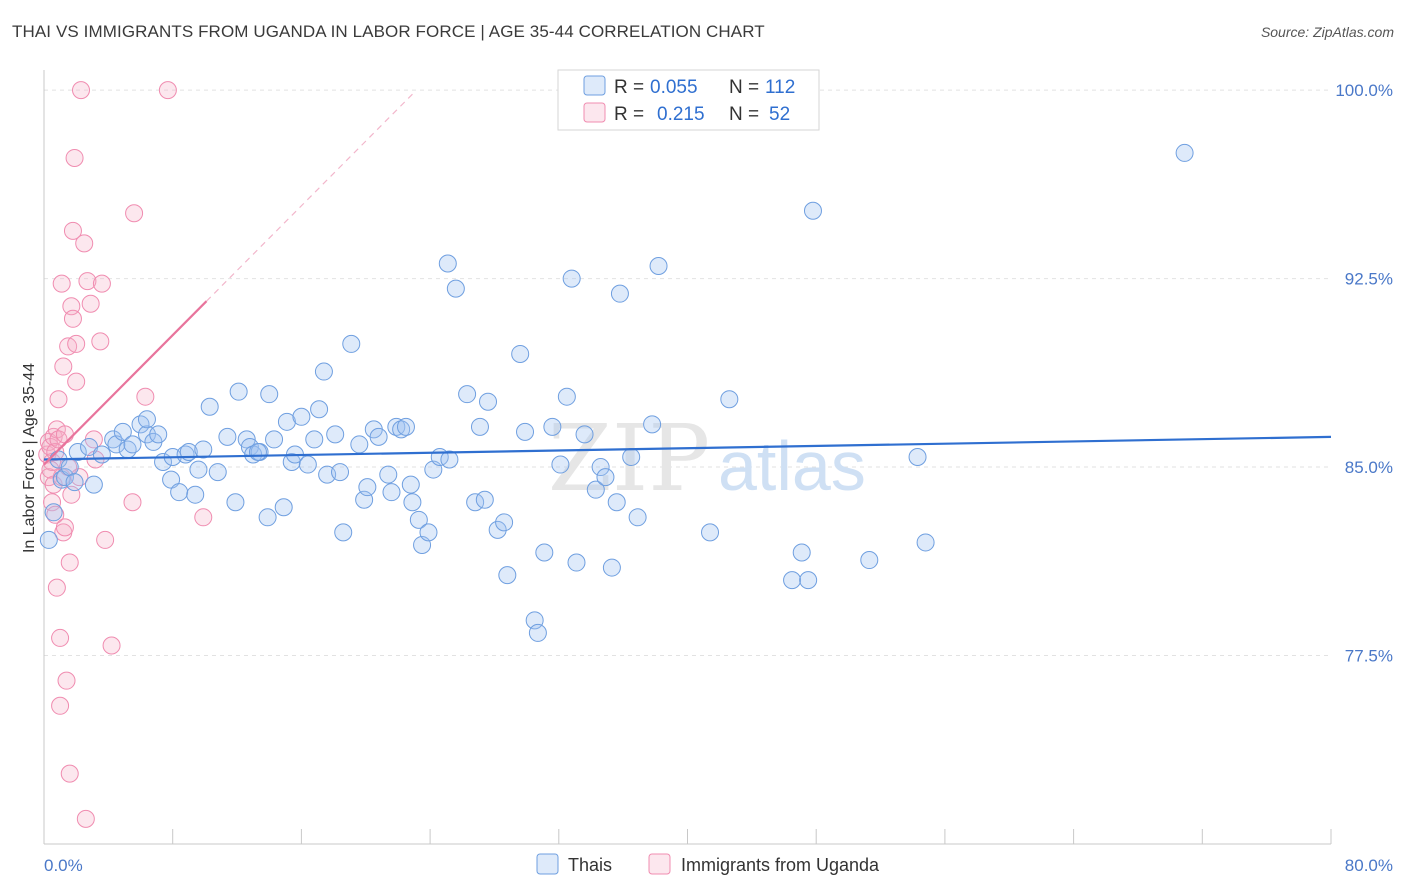  What do you see at coordinates (310, 197) in the screenshot?
I see `trend-extension-uganda` at bounding box center [310, 197].